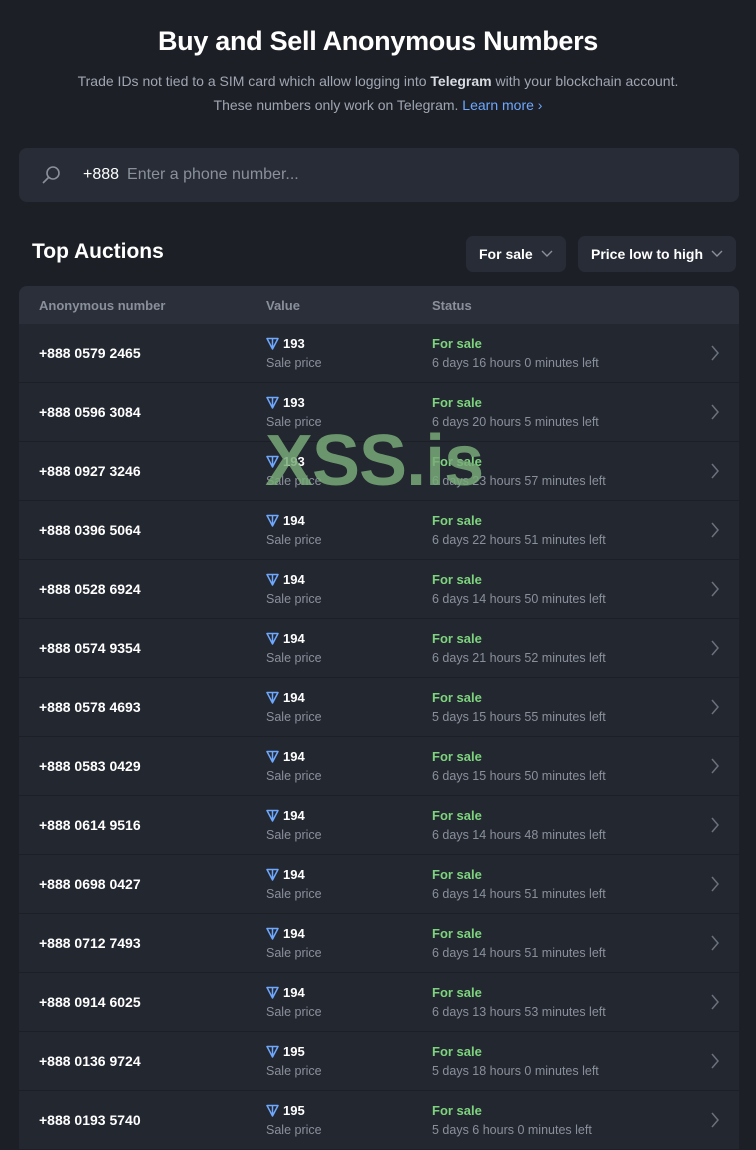  Describe the element at coordinates (461, 81) in the screenshot. I see `desc-bold: Telegram` at that location.